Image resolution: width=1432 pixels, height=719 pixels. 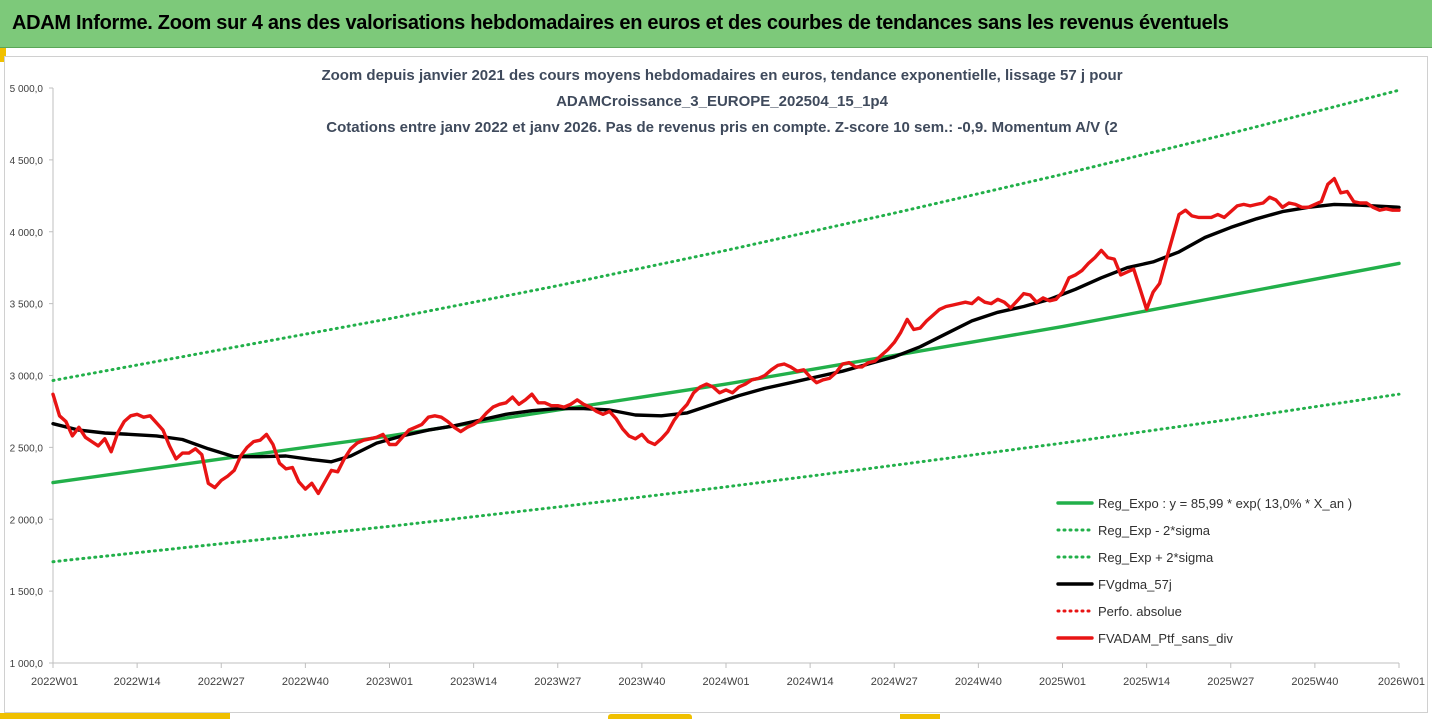 I want to click on x-tick-label: 2023W27, so click(x=557, y=682).